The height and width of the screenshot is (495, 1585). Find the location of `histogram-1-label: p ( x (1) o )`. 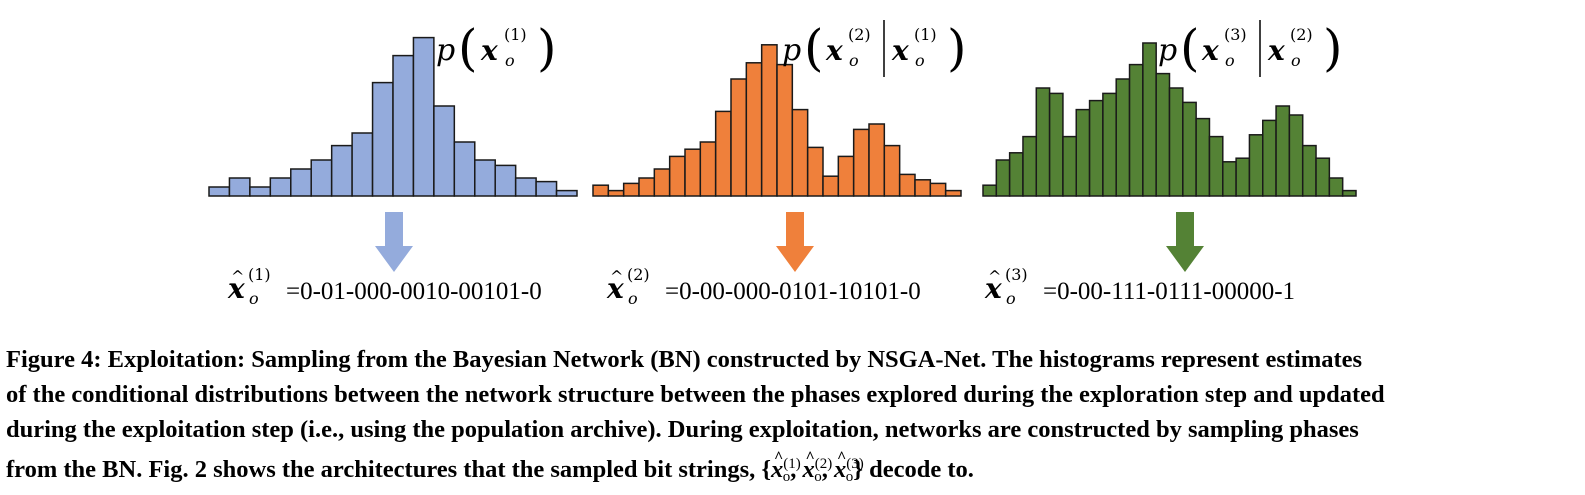

histogram-1-label: p ( x (1) o ) is located at coordinates (496, 48).